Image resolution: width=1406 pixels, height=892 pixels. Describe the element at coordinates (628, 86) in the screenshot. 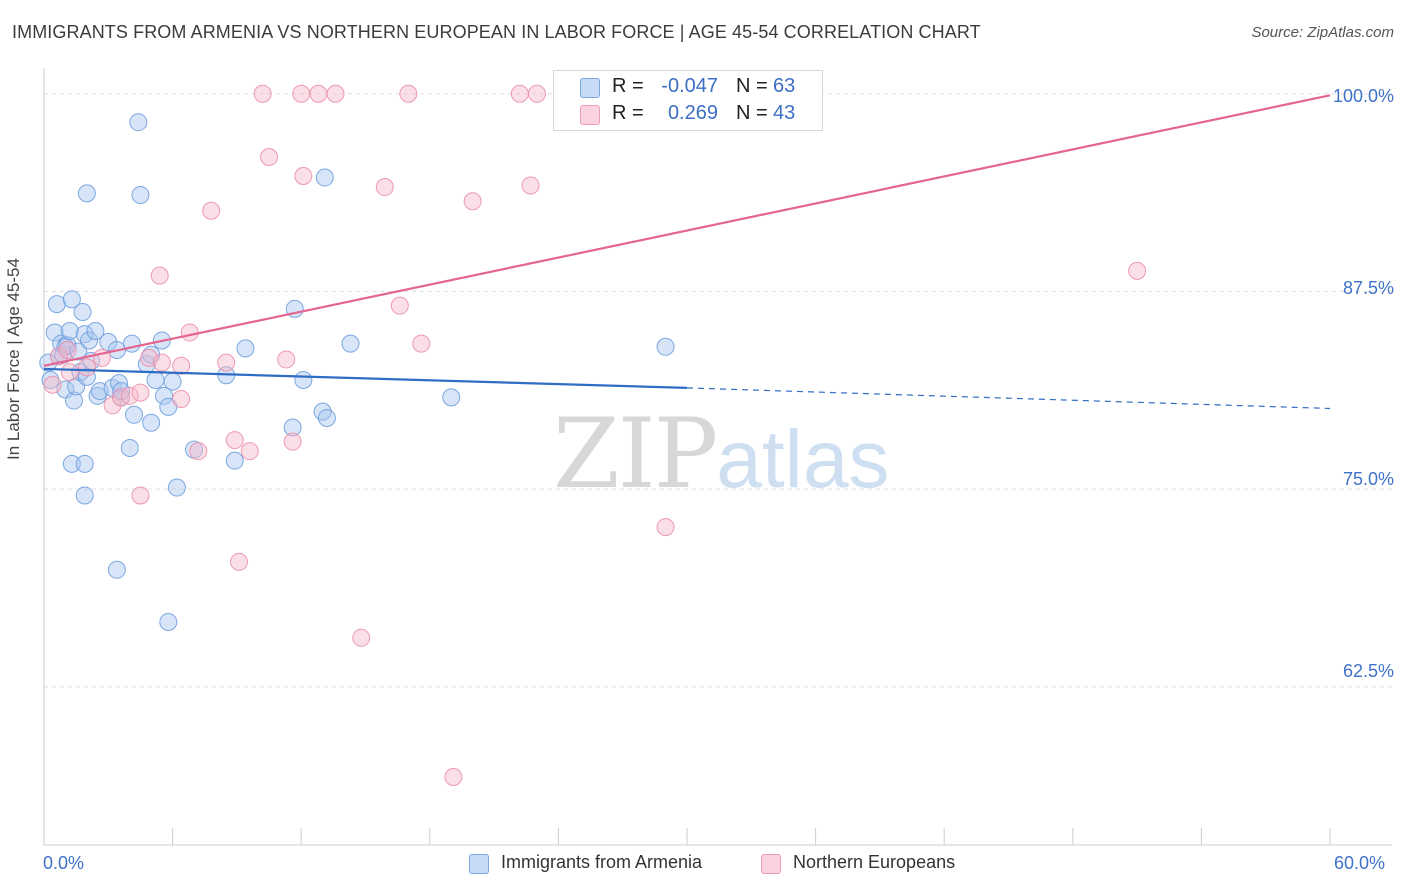

I see `legend-r-label: R =` at that location.